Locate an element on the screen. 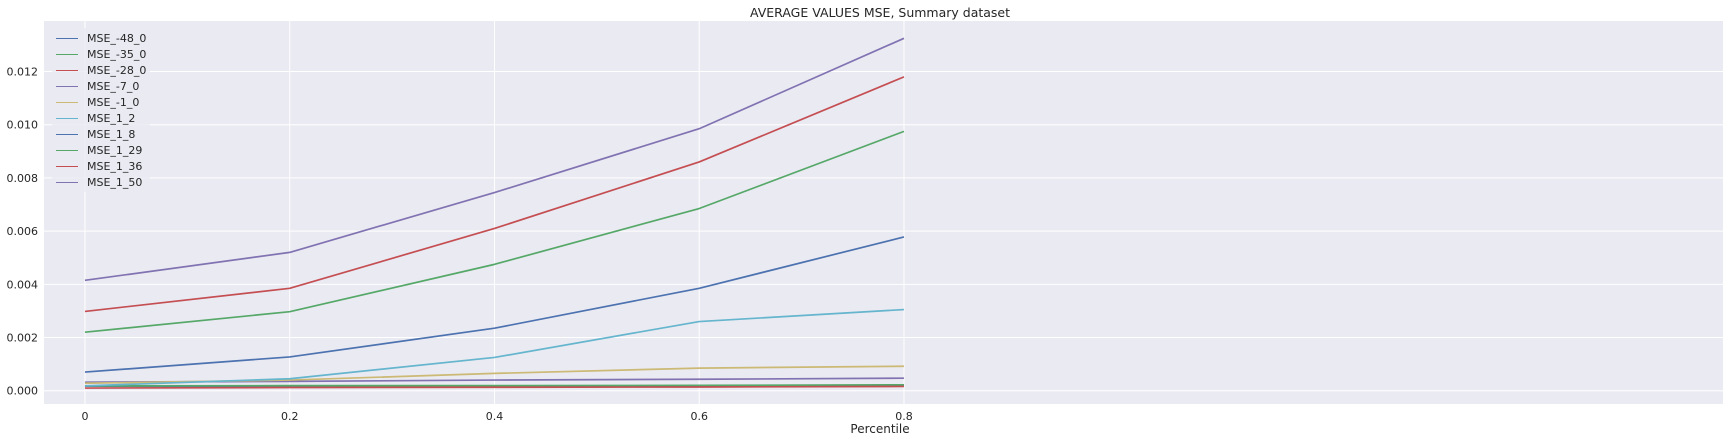 Image resolution: width=1723 pixels, height=445 pixels. y-tick-label: 0.000 is located at coordinates (23, 391).